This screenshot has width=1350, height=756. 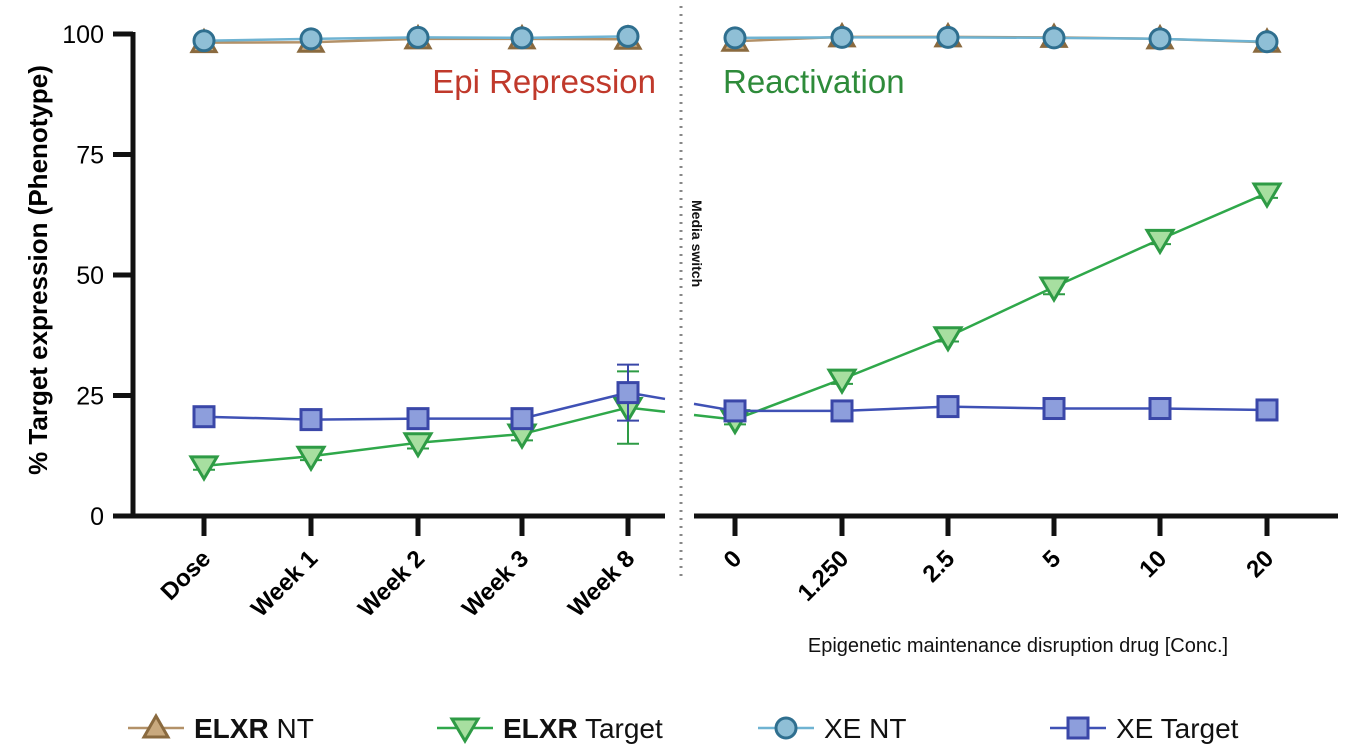 What do you see at coordinates (1153, 564) in the screenshot?
I see `x-tick-label: 10` at bounding box center [1153, 564].